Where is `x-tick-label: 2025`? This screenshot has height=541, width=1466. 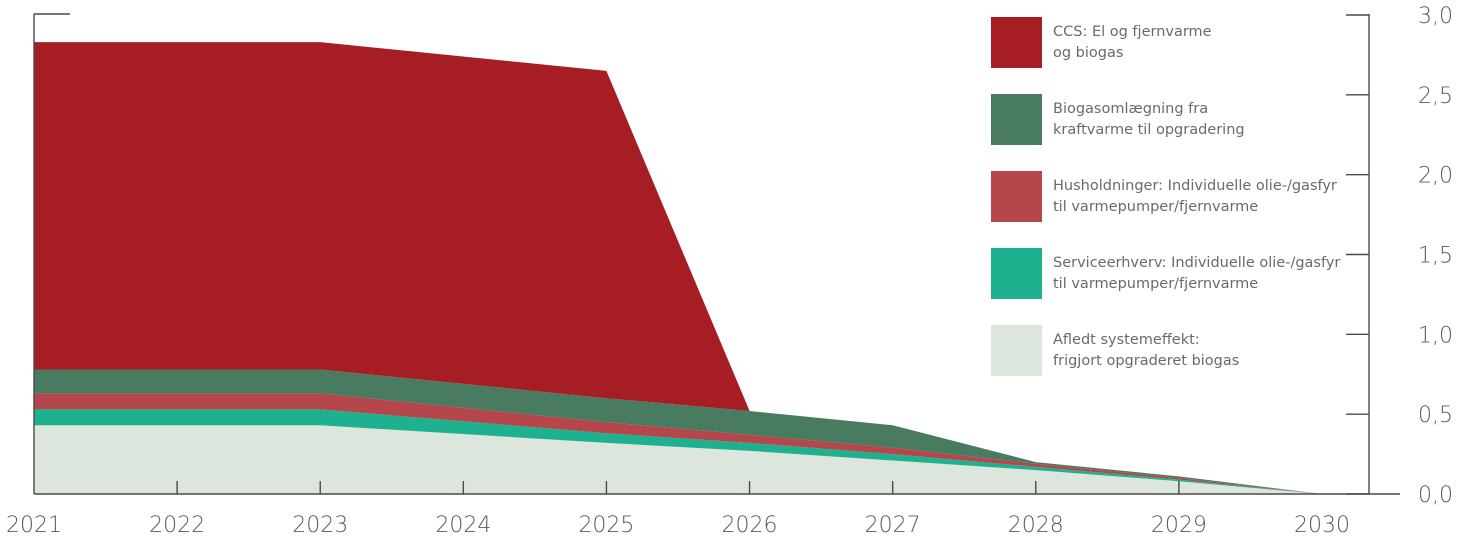
x-tick-label: 2025 is located at coordinates (606, 525).